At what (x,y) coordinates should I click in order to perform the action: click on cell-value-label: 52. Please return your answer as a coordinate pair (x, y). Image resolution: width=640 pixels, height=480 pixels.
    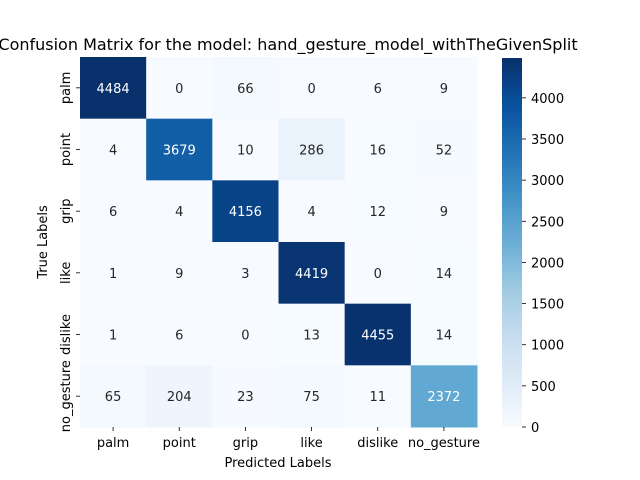
    Looking at the image, I should click on (444, 151).